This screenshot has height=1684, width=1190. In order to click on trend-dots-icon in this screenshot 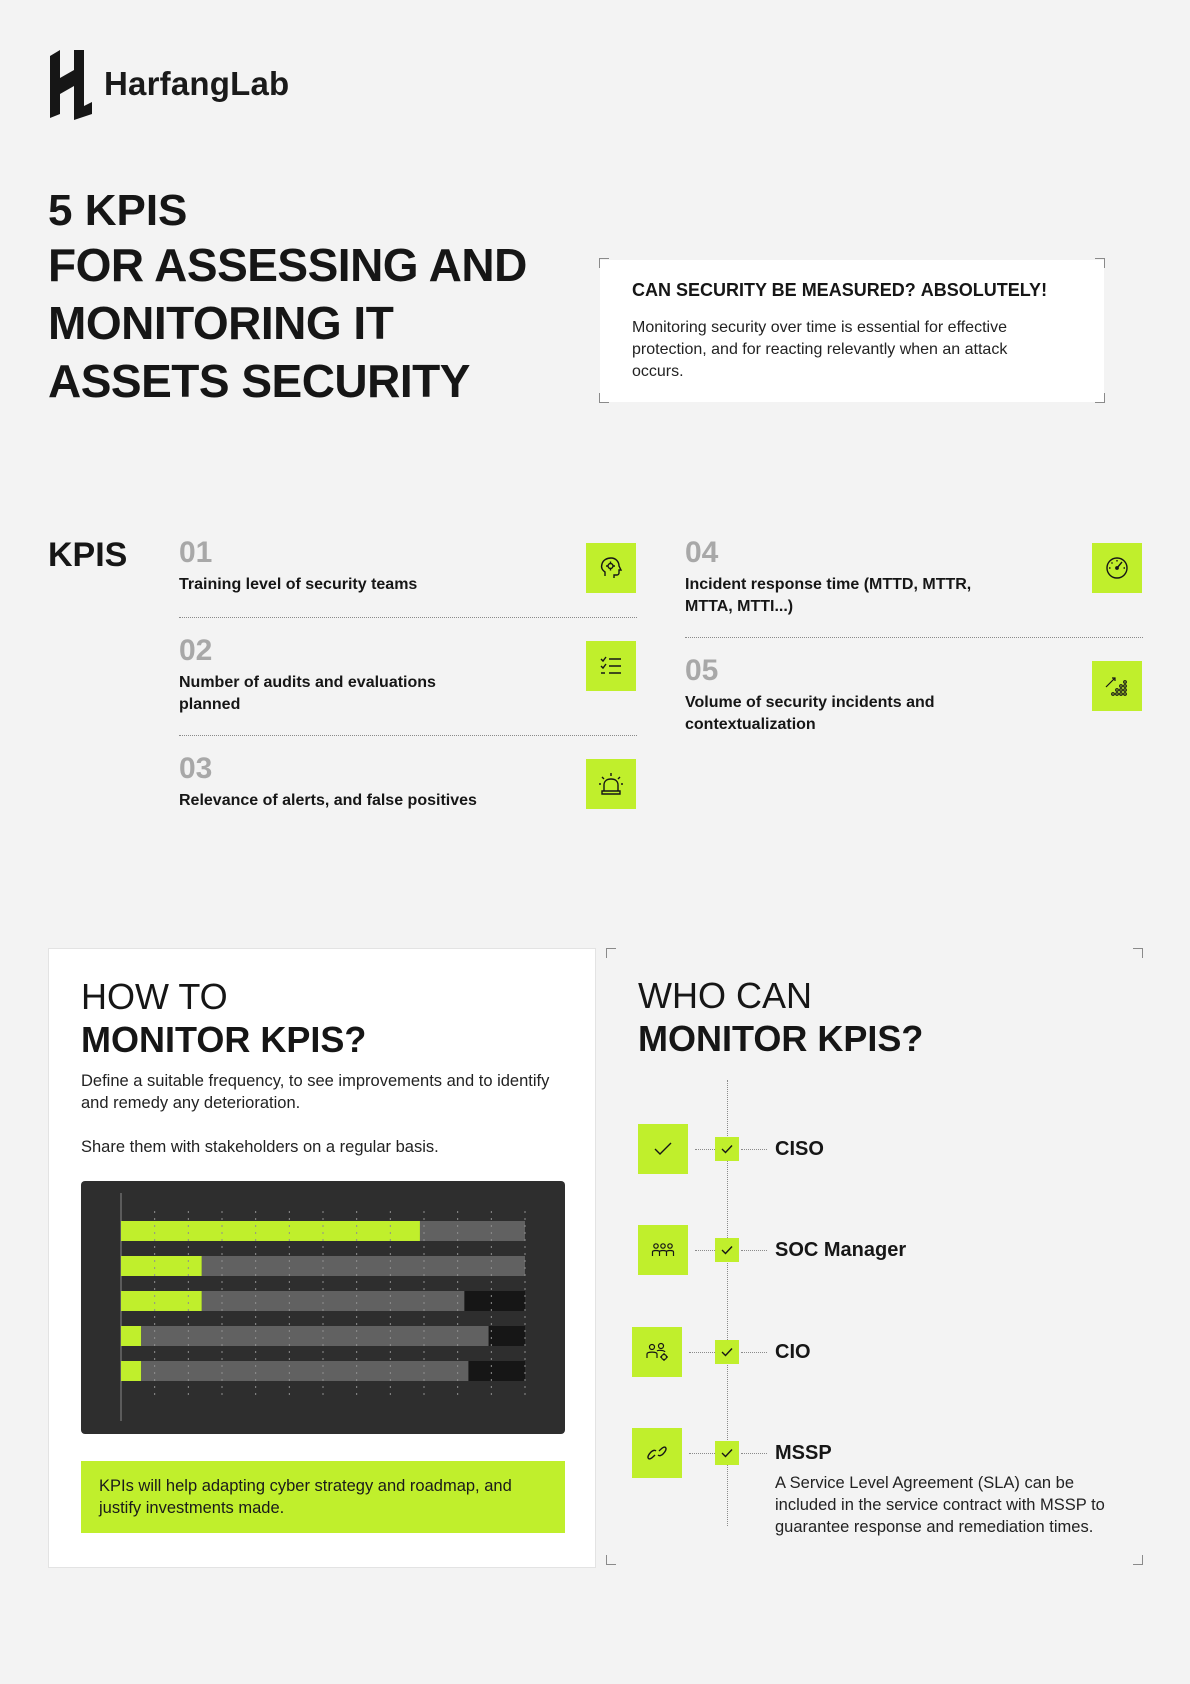, I will do `click(1117, 686)`.